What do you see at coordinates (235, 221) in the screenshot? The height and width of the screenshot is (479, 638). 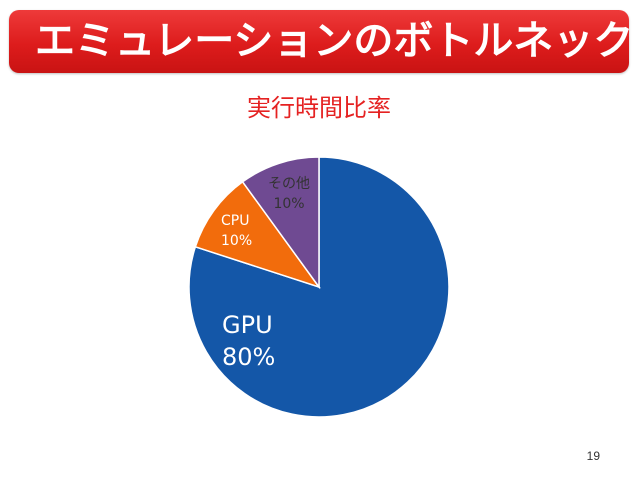 I see `pie-label-cpu: CPU` at bounding box center [235, 221].